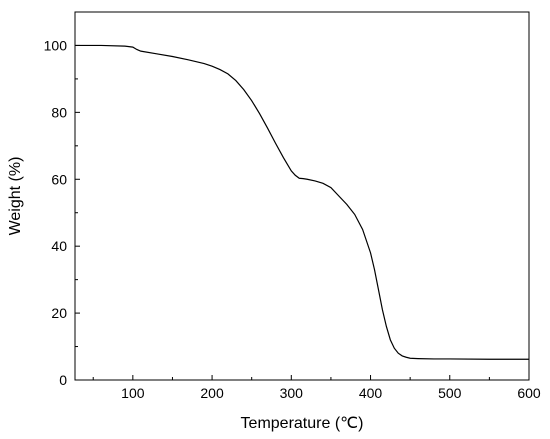  Describe the element at coordinates (59, 179) in the screenshot. I see `y-tick-label: 60` at that location.